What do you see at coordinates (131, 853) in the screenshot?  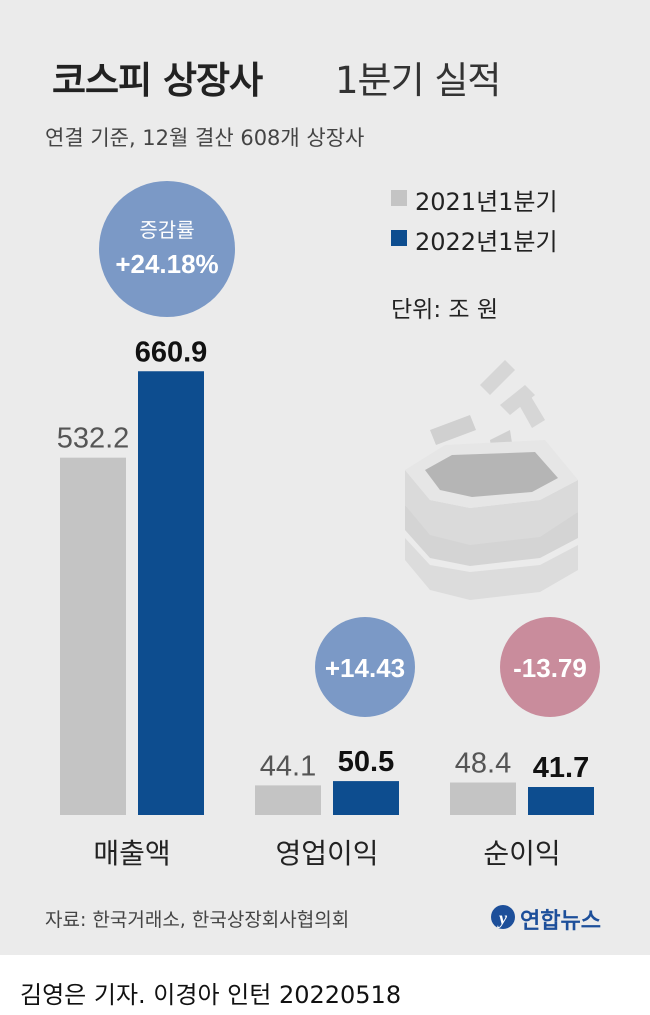 I see `category-label-매출액: 매출액` at bounding box center [131, 853].